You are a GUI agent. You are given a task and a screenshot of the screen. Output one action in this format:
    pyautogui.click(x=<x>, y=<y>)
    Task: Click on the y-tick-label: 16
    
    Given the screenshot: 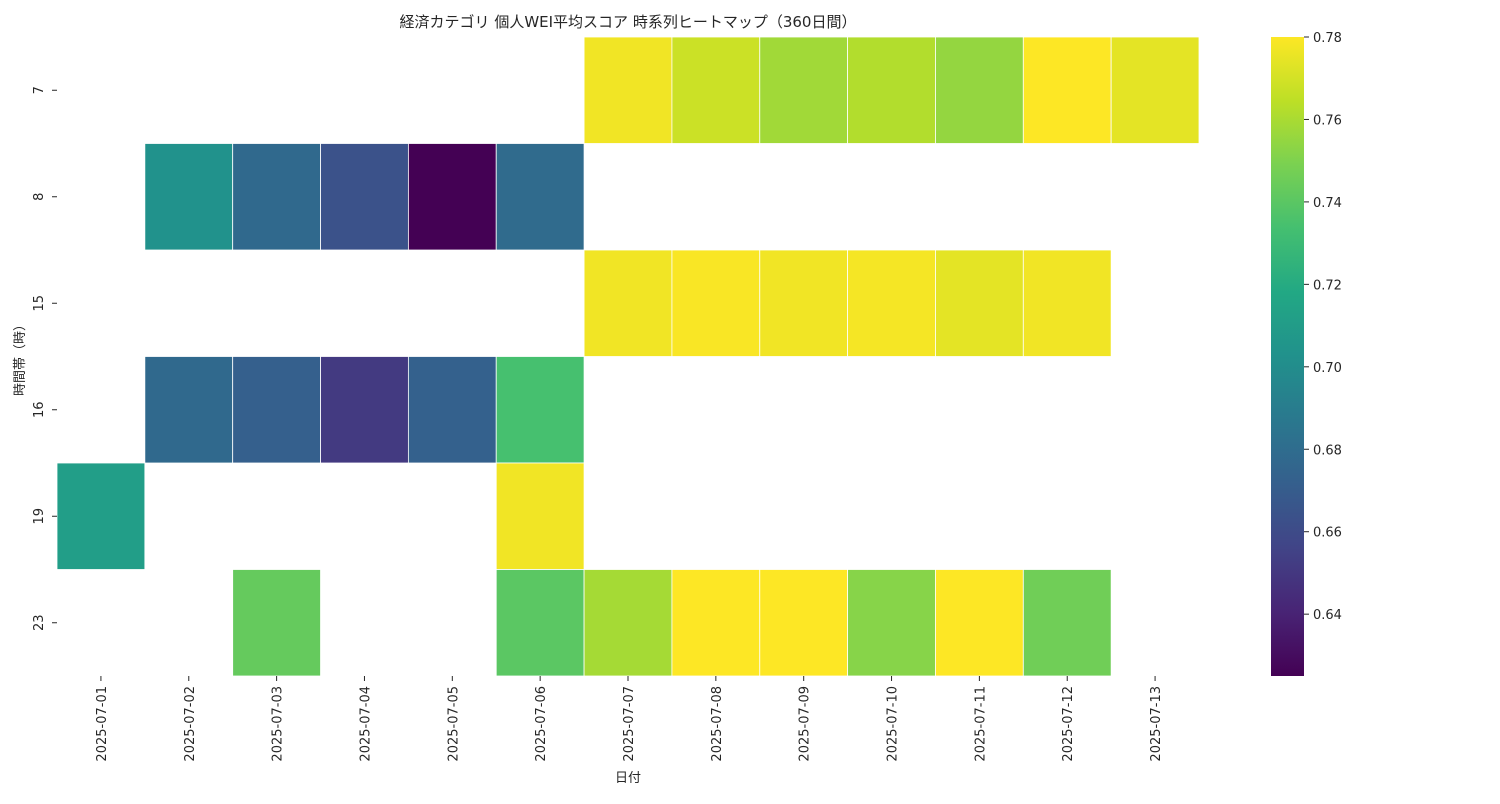 What is the action you would take?
    pyautogui.click(x=39, y=409)
    